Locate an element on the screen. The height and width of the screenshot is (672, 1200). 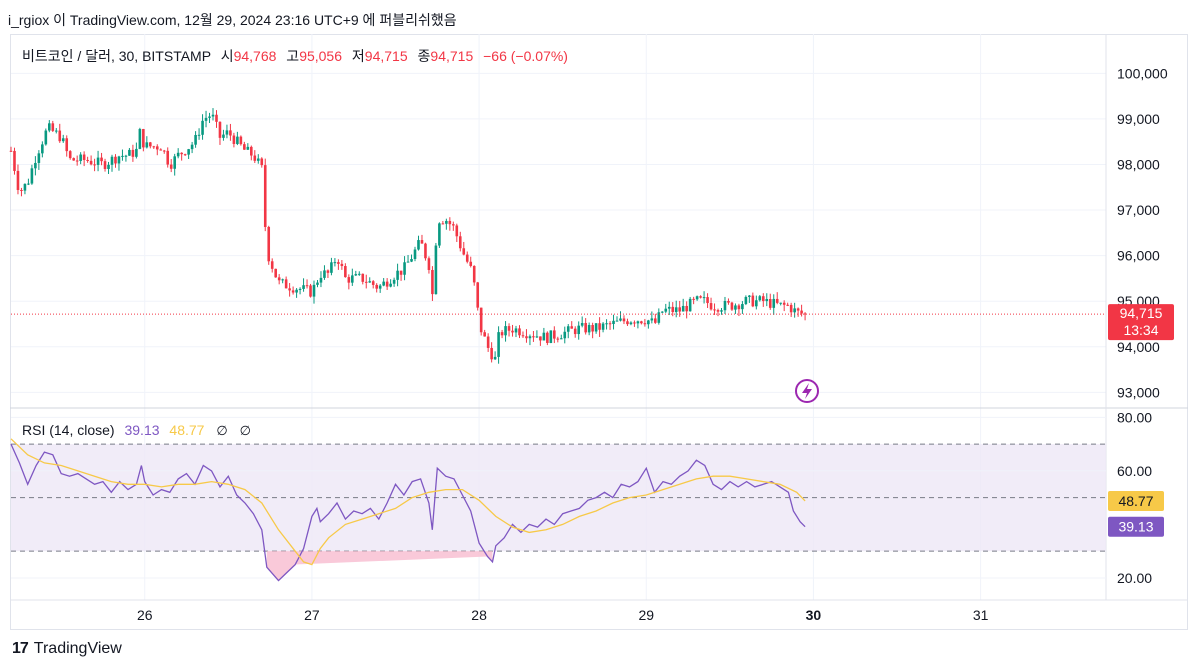
symbol-label: 비트코인 / 달러, 30, BITSTAMP is located at coordinates (116, 56).